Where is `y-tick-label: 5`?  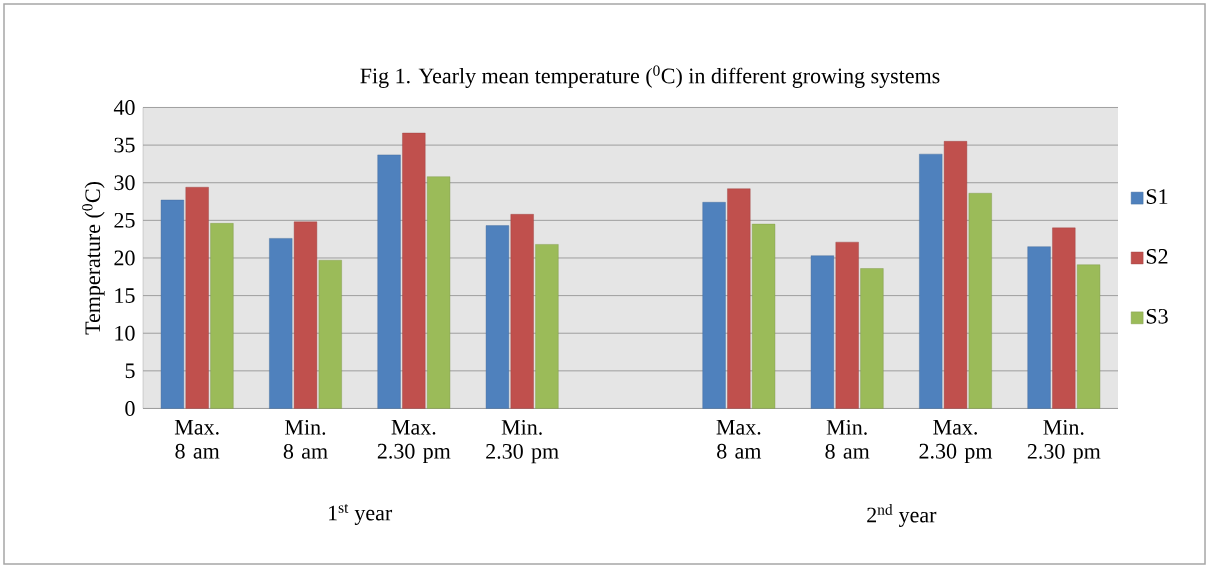 y-tick-label: 5 is located at coordinates (130, 371).